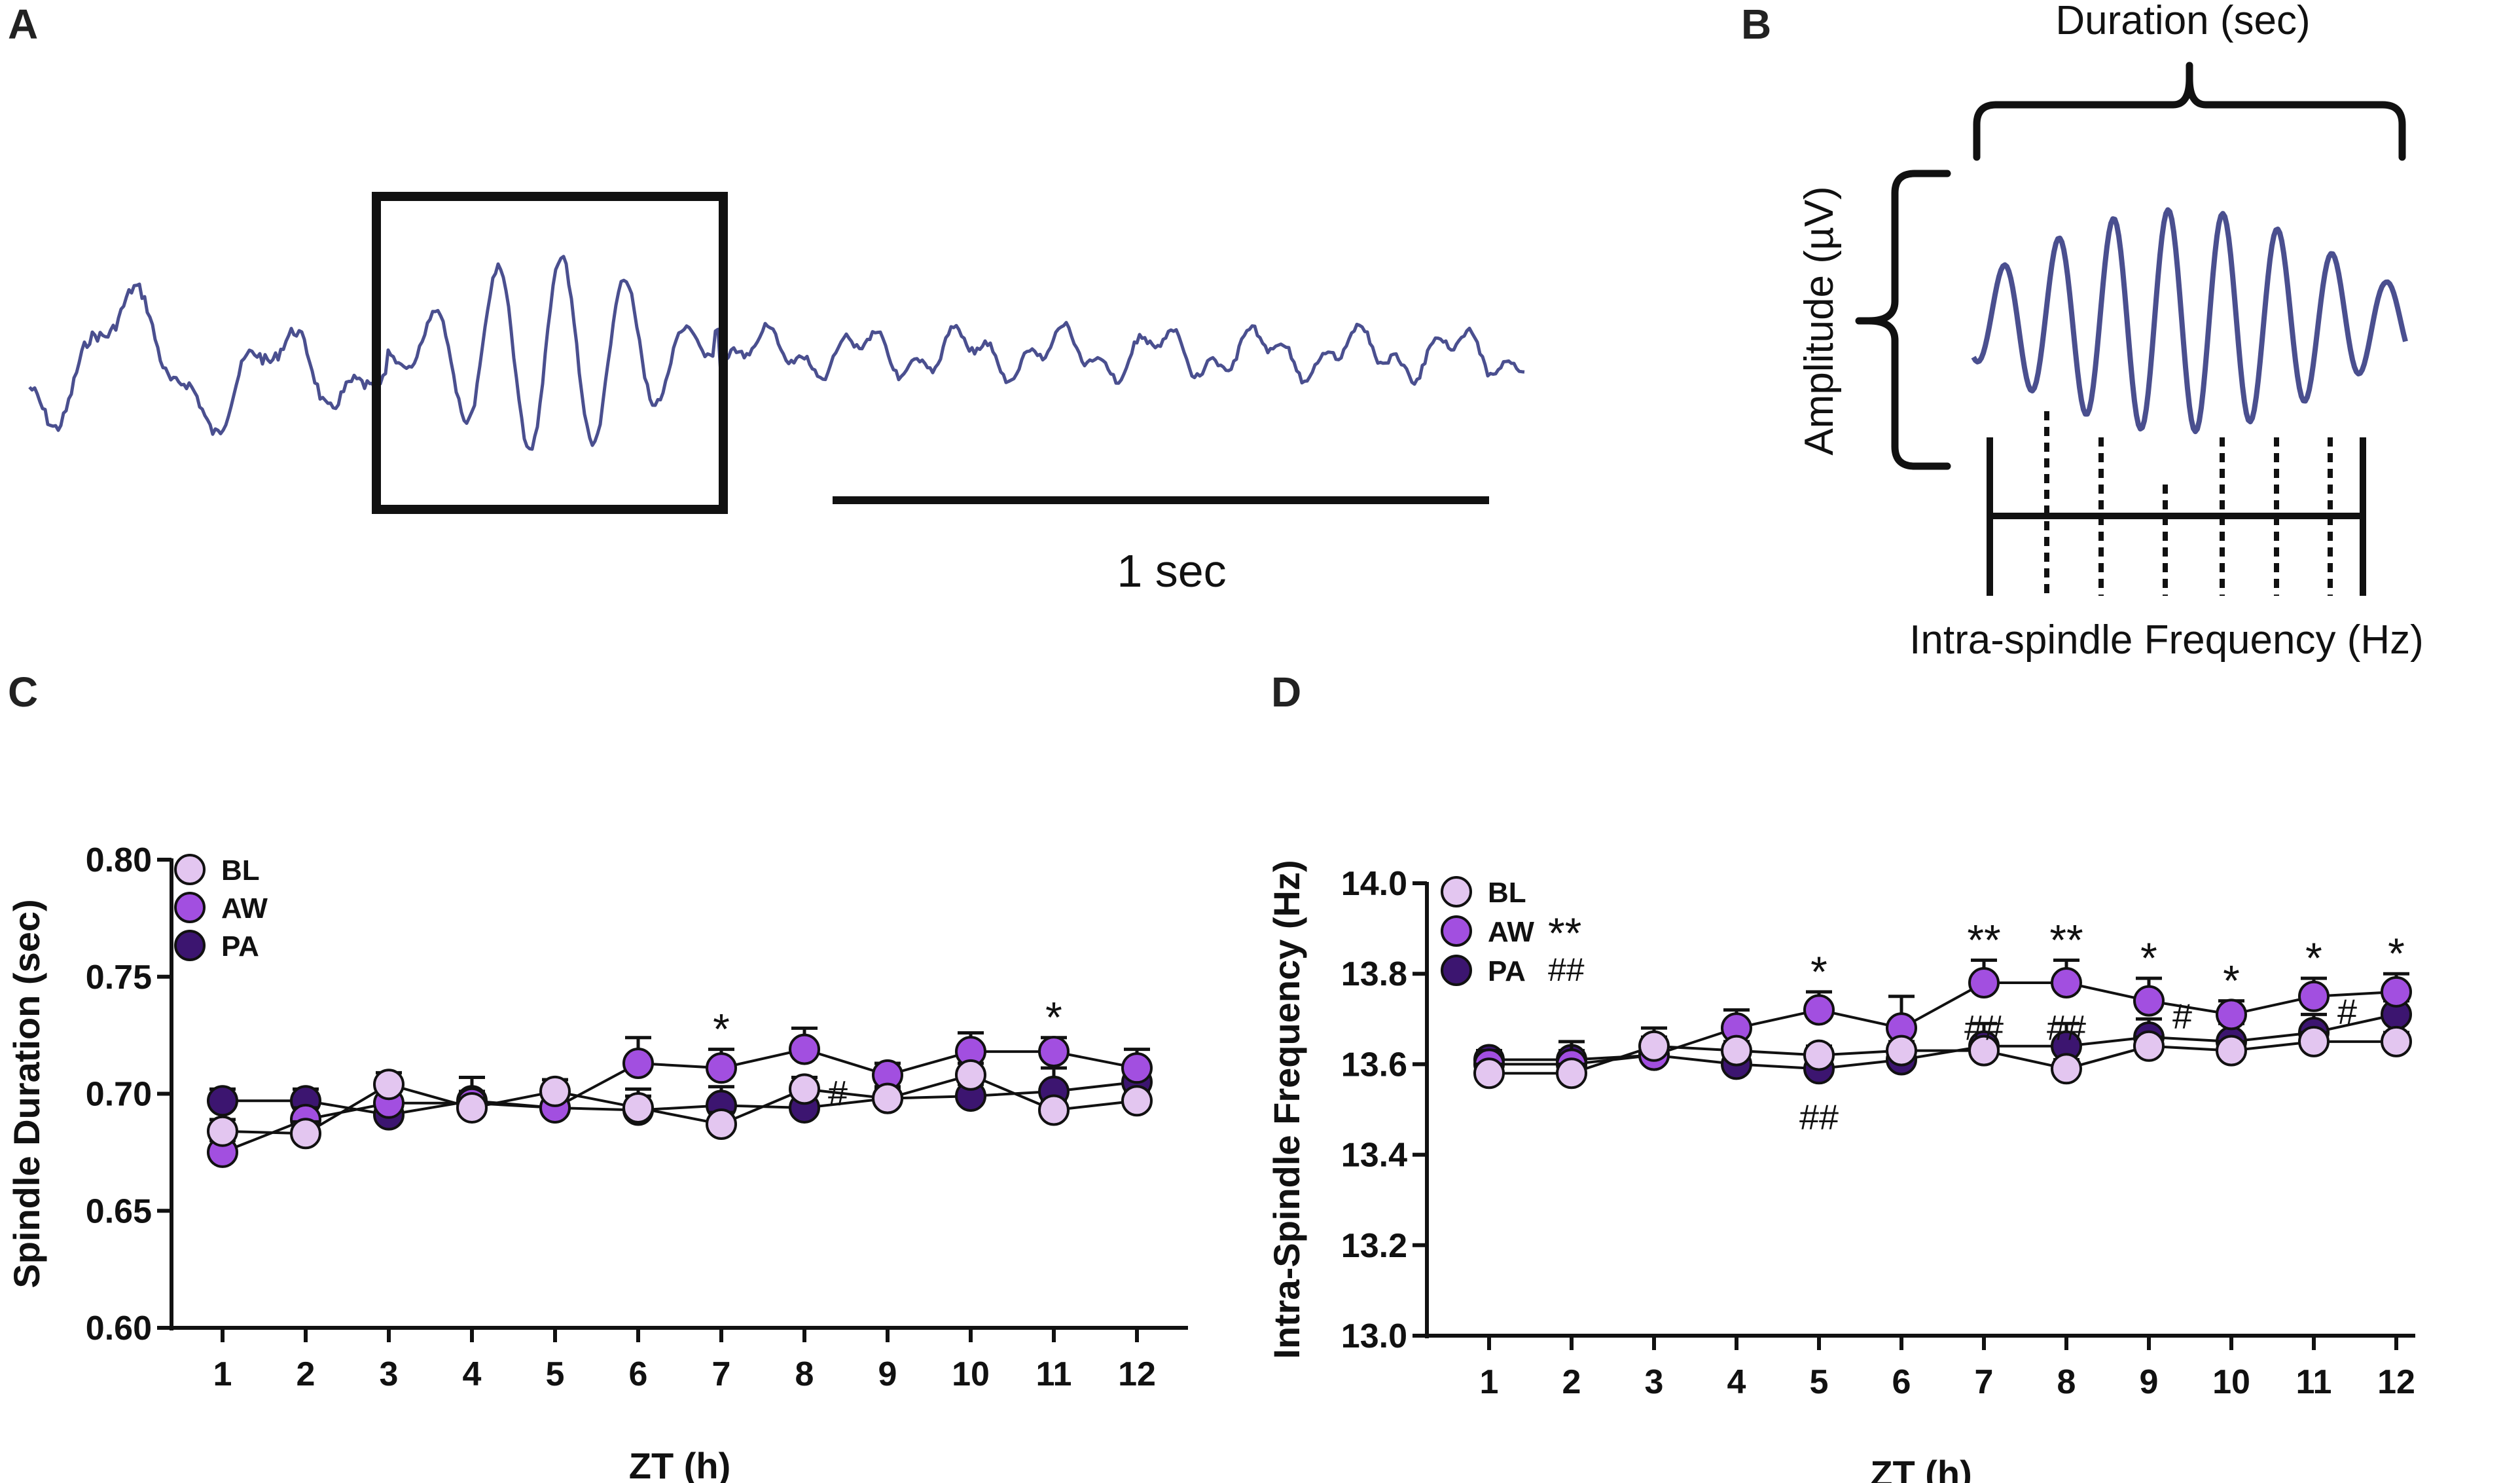 This screenshot has height=1483, width=2520. What do you see at coordinates (550, 353) in the screenshot?
I see `spindle-box` at bounding box center [550, 353].